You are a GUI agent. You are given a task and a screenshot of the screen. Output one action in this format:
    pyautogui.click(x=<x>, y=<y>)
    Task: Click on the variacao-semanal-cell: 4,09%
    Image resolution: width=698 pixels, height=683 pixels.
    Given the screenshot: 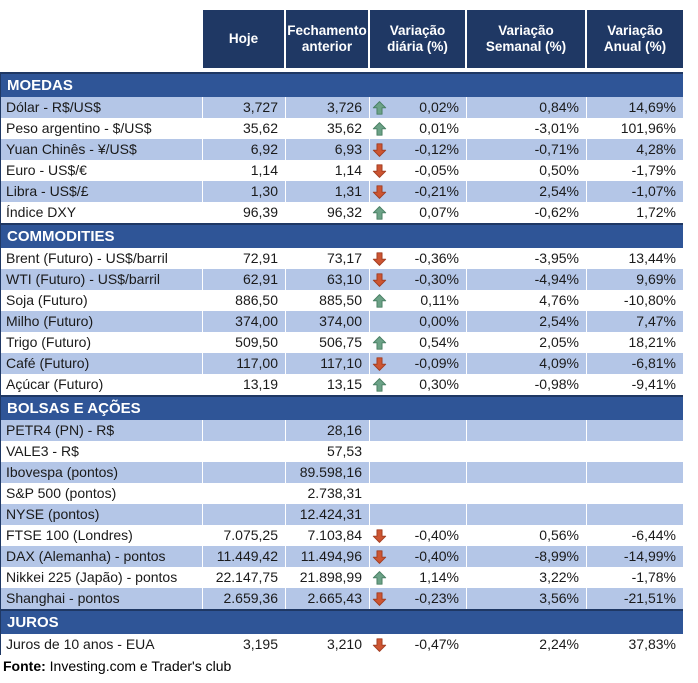 What is the action you would take?
    pyautogui.click(x=527, y=363)
    